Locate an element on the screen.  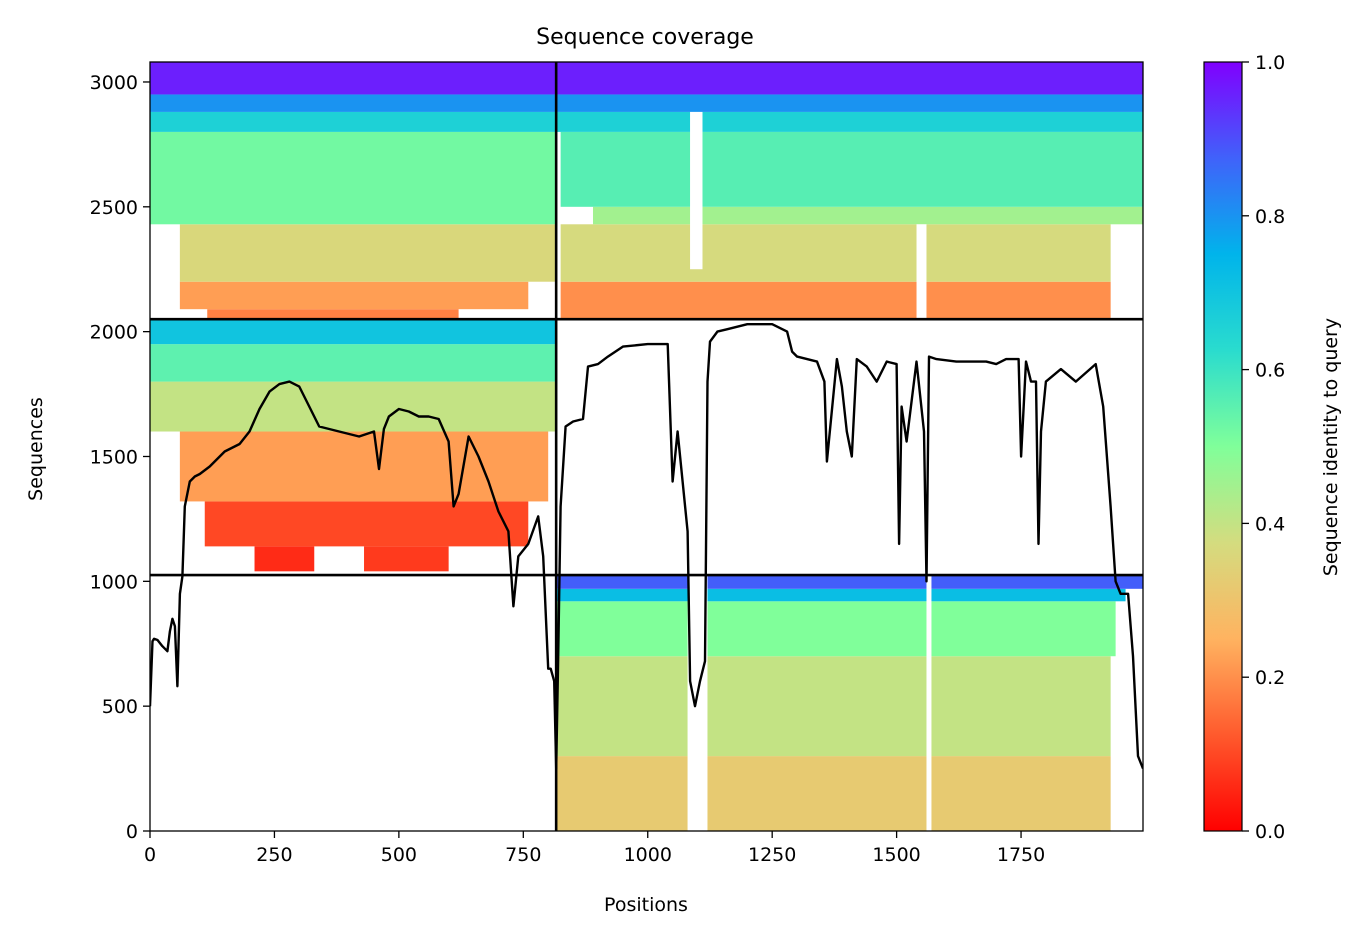
chart-title: Sequence coverage is located at coordinates (645, 37).